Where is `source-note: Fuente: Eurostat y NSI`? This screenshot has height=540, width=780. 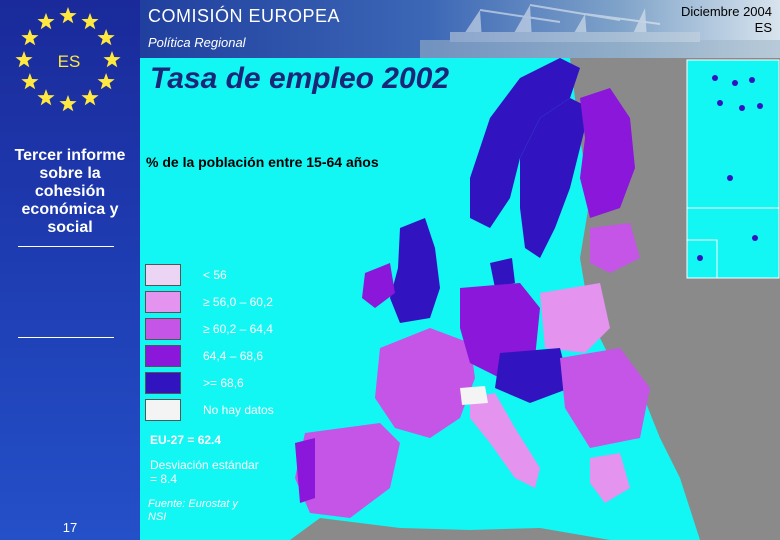
source-note: Fuente: Eurostat y NSI is located at coordinates (193, 510).